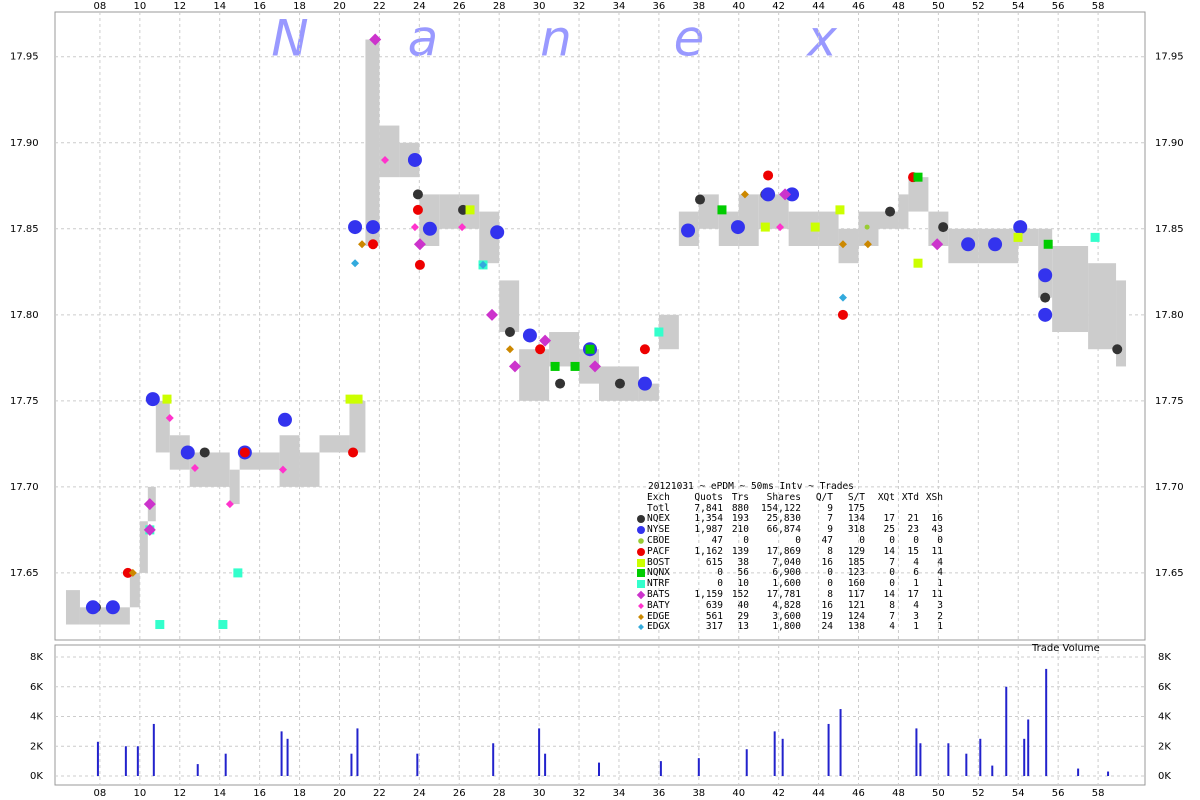 The image size is (1200, 800). I want to click on table-cell: XSh, so click(934, 497).